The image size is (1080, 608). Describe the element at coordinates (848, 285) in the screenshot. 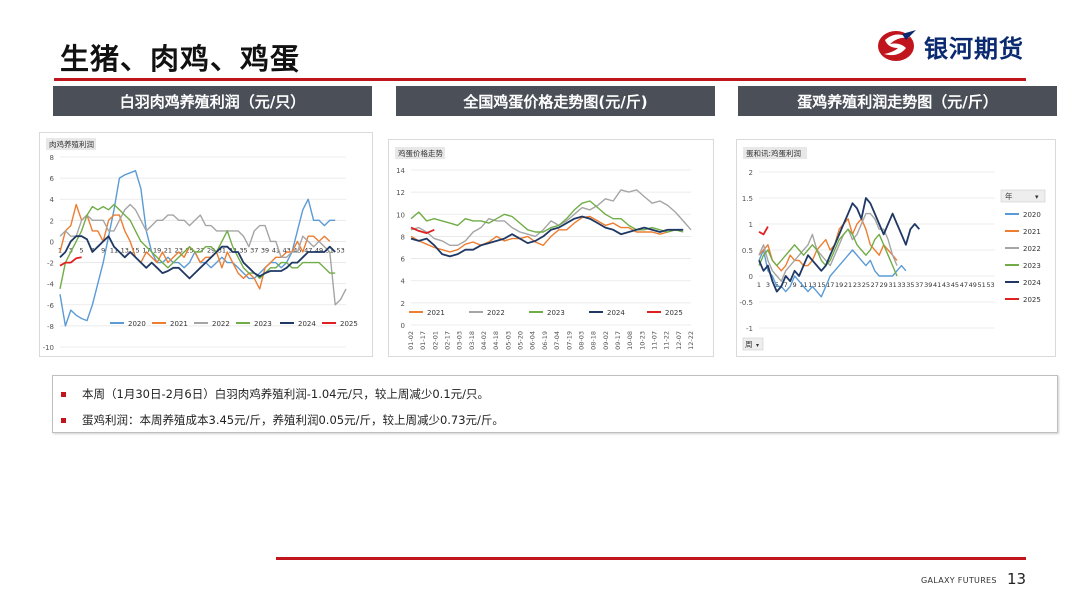

I see `x-tick-label: 21` at that location.